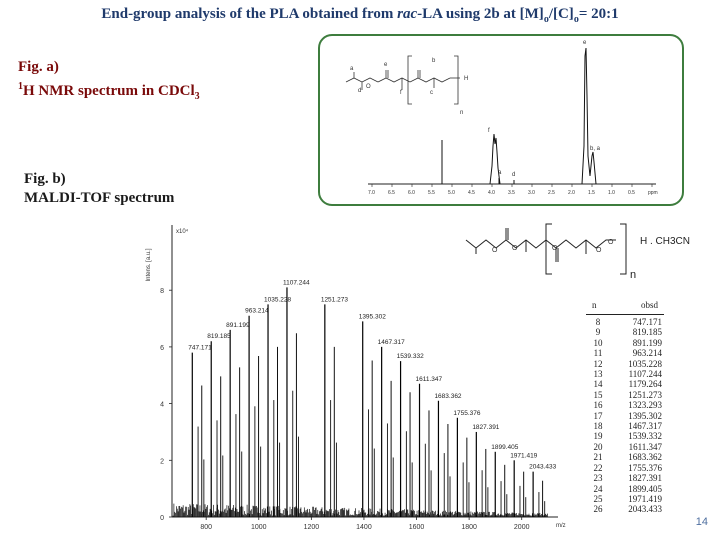 Image resolution: width=720 pixels, height=540 pixels. Describe the element at coordinates (645, 488) in the screenshot. I see `peak-table-obsd: 1899.405` at that location.